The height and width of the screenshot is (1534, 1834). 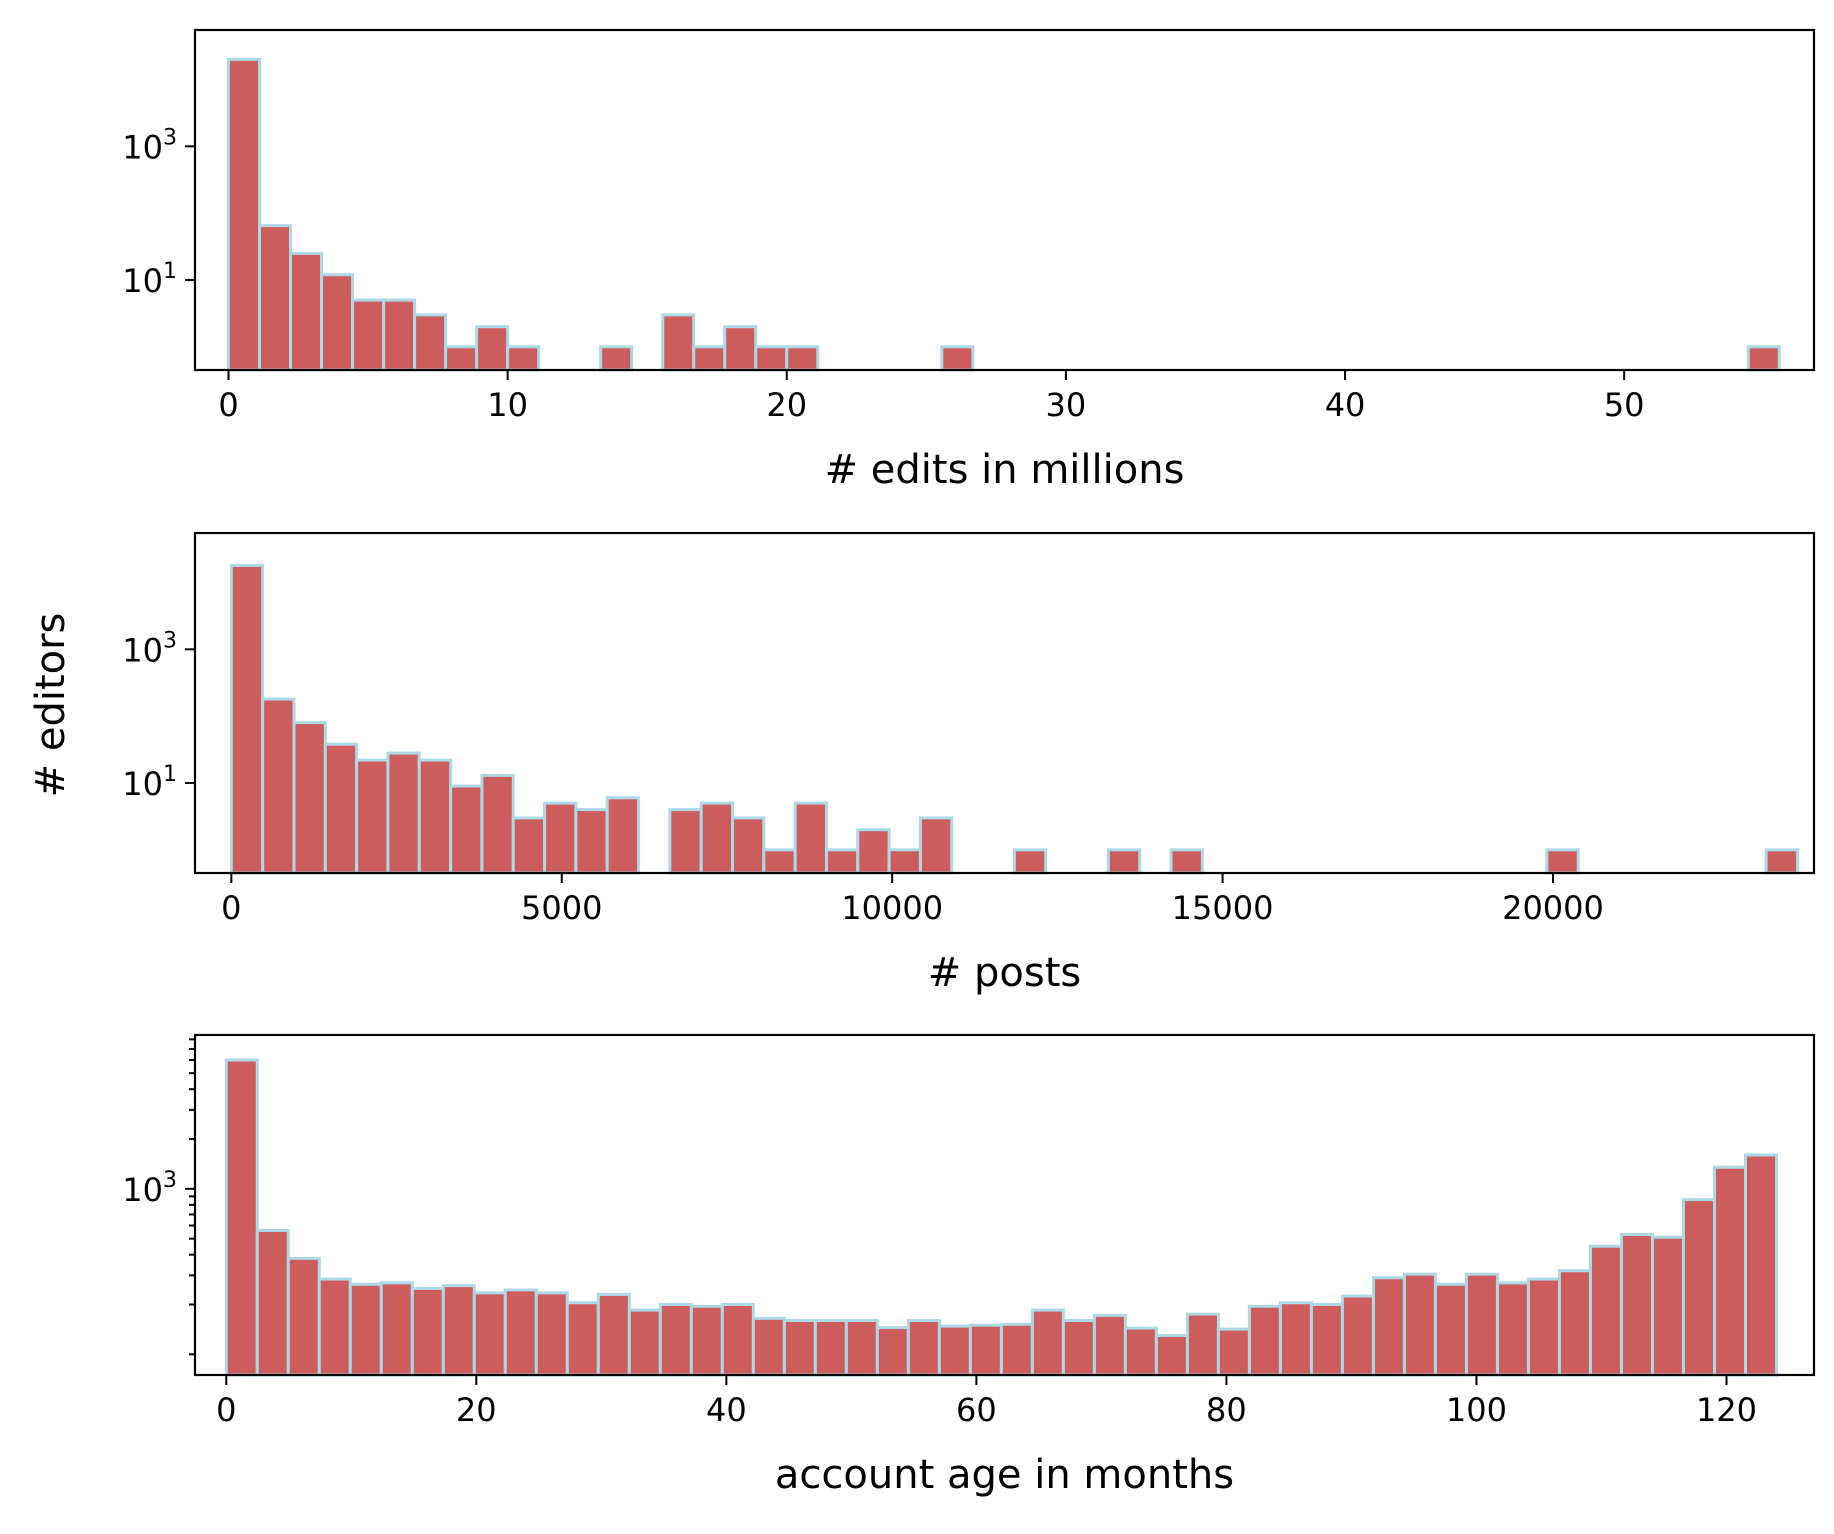 What do you see at coordinates (726, 1410) in the screenshot?
I see `account-age-x-tick-label-2: 40` at bounding box center [726, 1410].